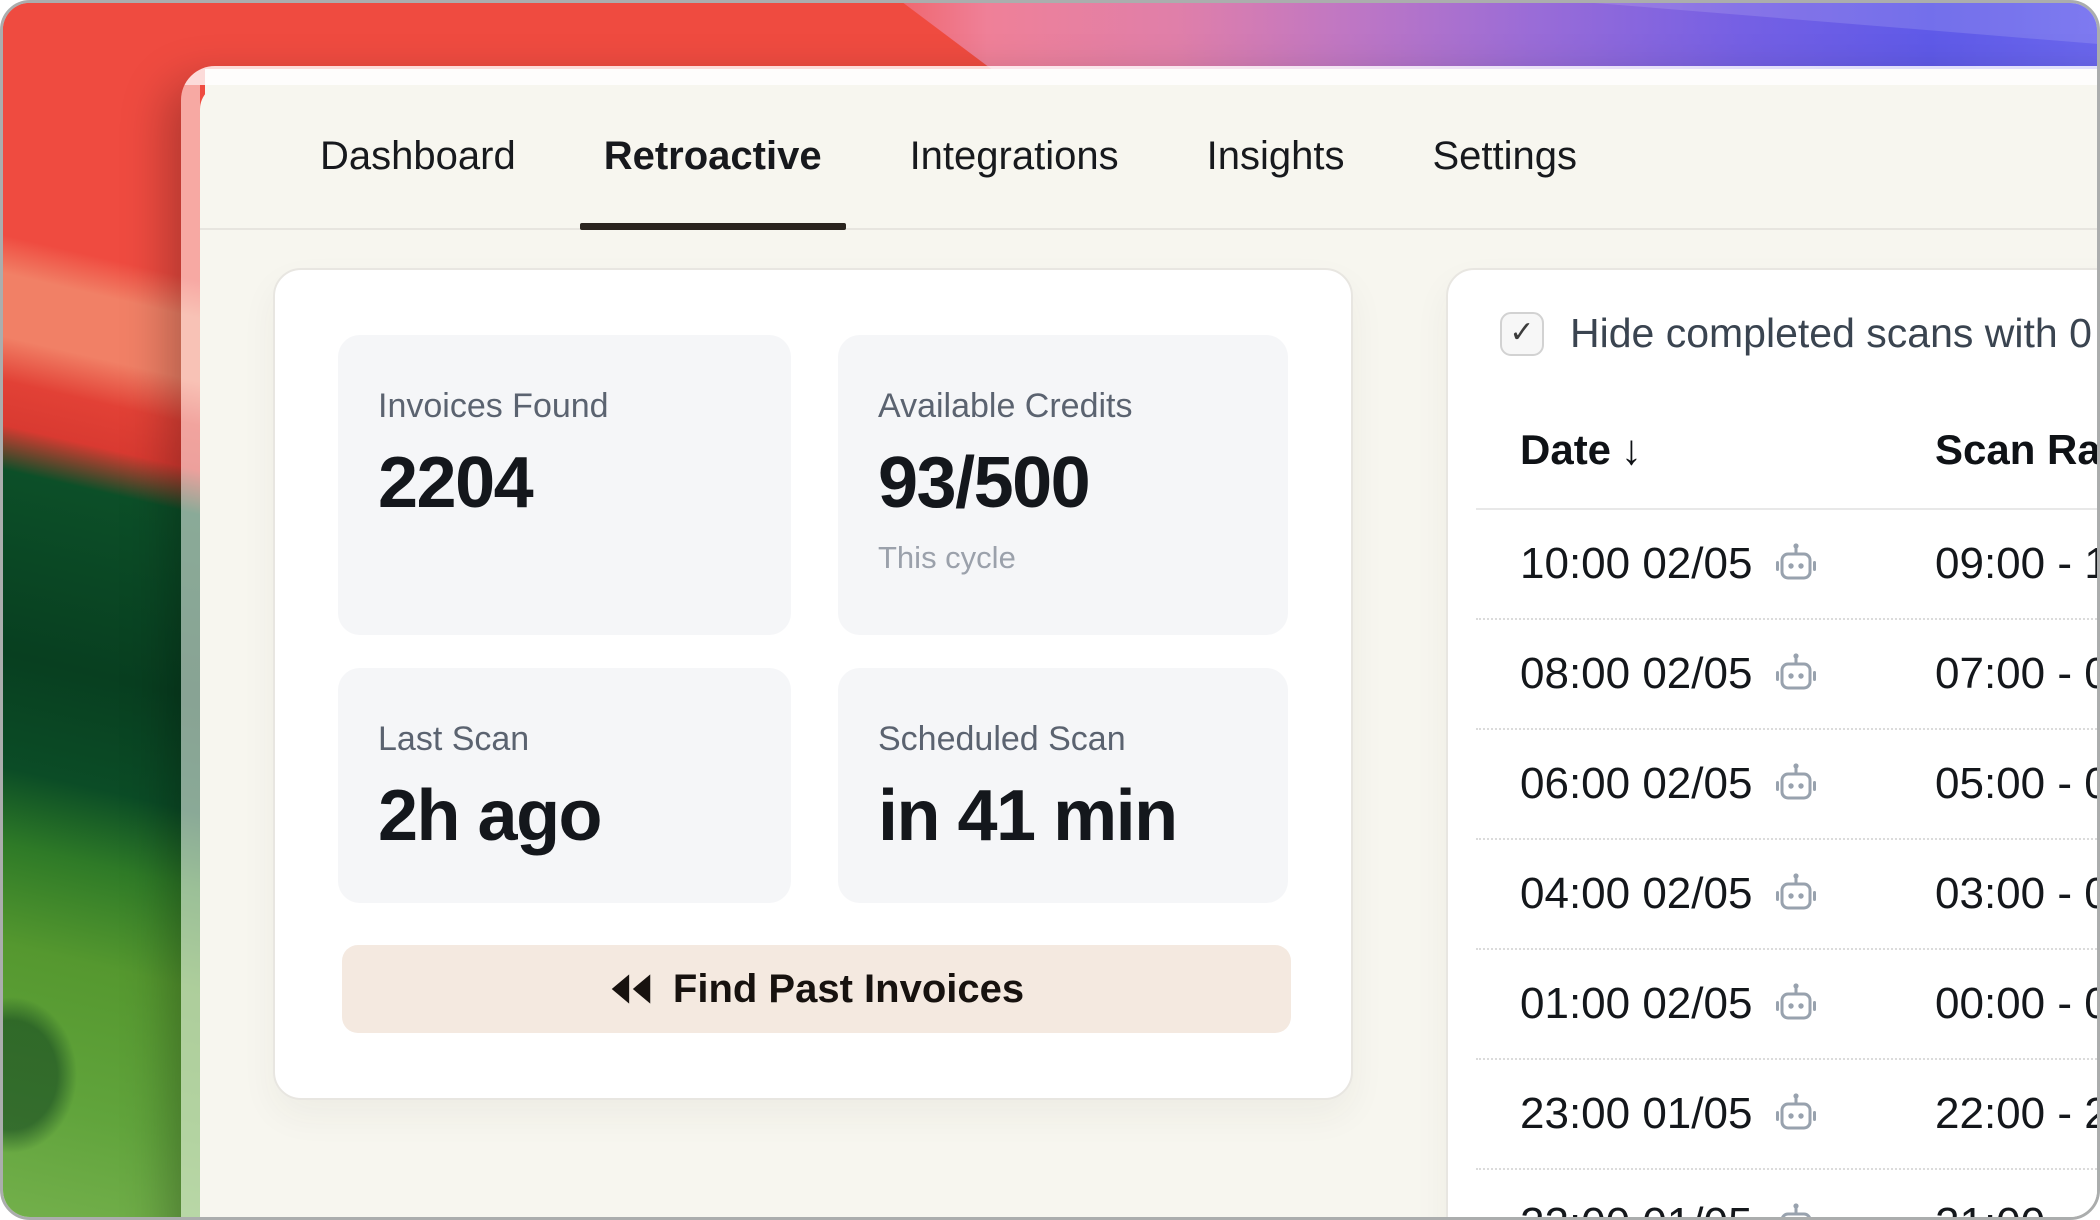 The width and height of the screenshot is (2100, 1220). What do you see at coordinates (1833, 333) in the screenshot?
I see `hide-completed-label: Hide completed scans with 0 found` at bounding box center [1833, 333].